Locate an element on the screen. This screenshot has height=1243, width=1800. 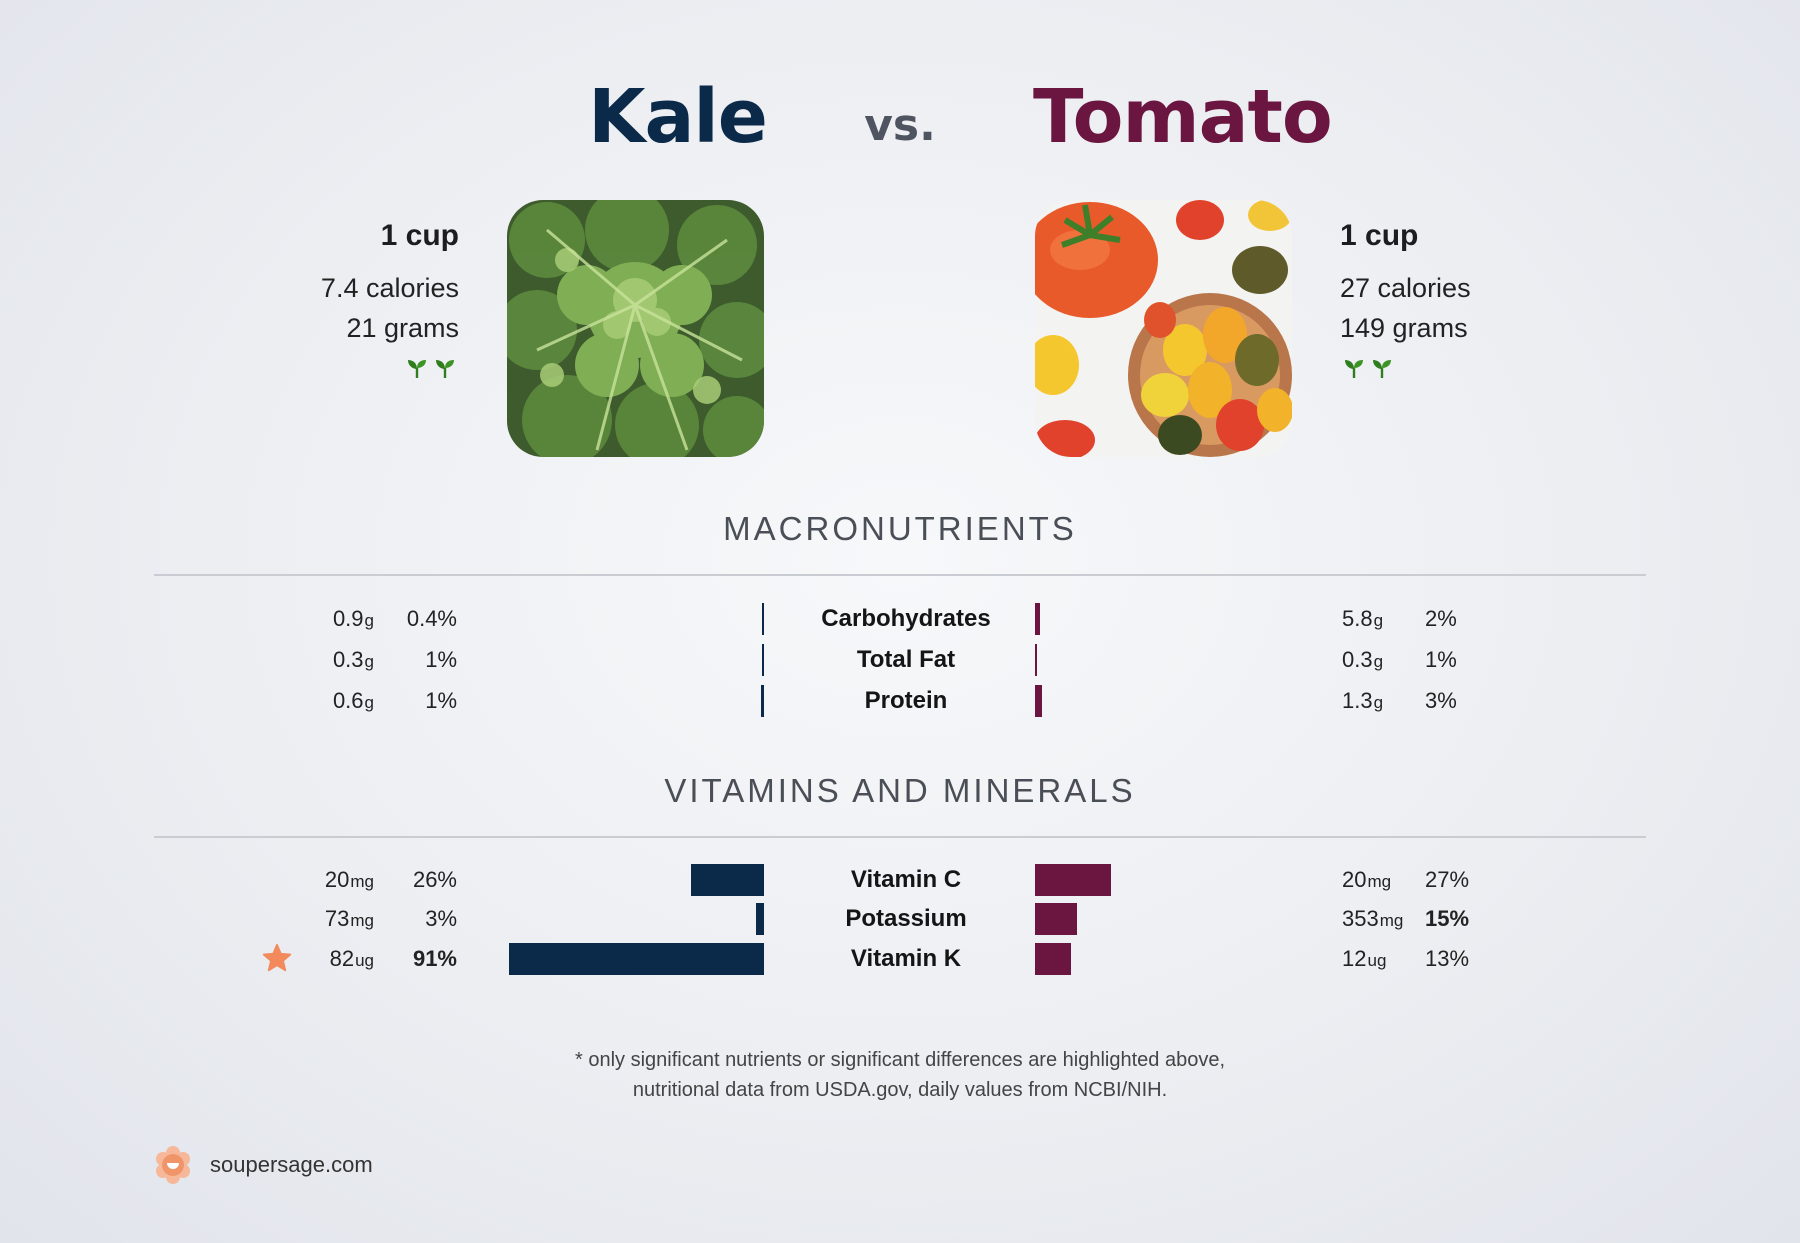
right-amount: 1.3g is located at coordinates (1362, 702).